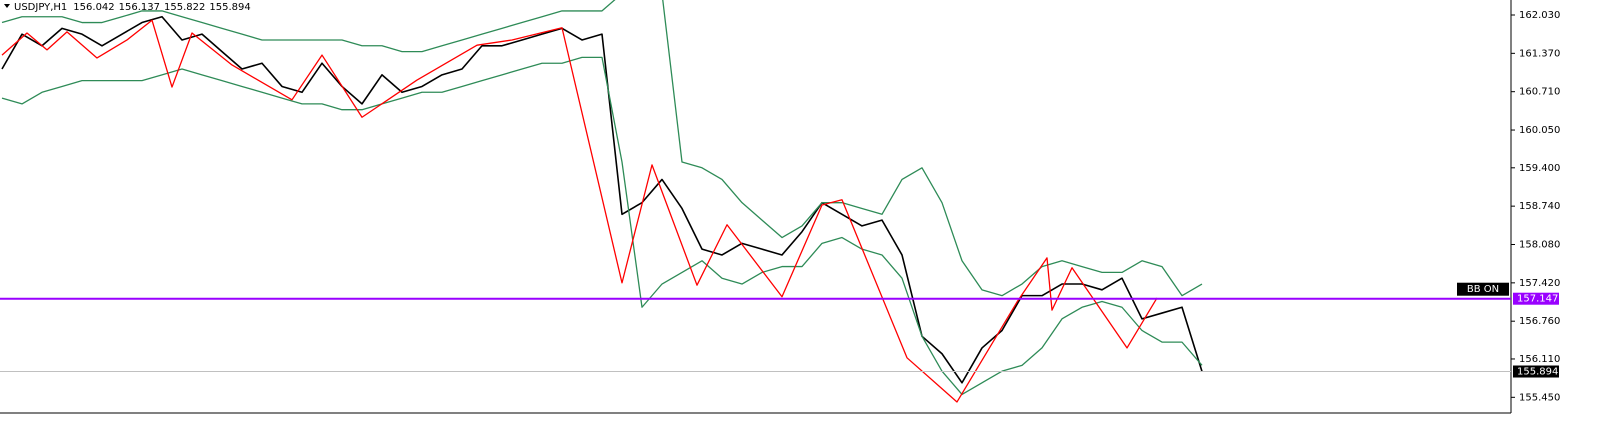 The image size is (1601, 422). I want to click on open: 156.042, so click(93, 7).